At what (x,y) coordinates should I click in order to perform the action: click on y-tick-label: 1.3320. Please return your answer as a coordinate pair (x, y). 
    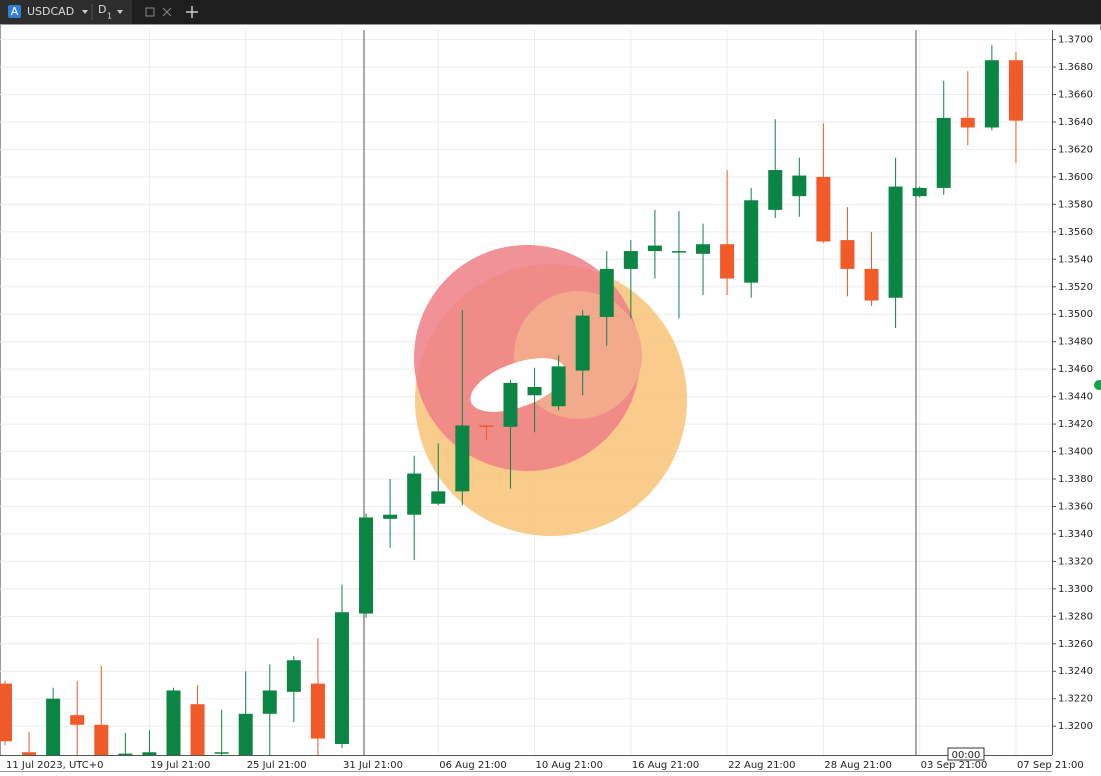
    Looking at the image, I should click on (1075, 561).